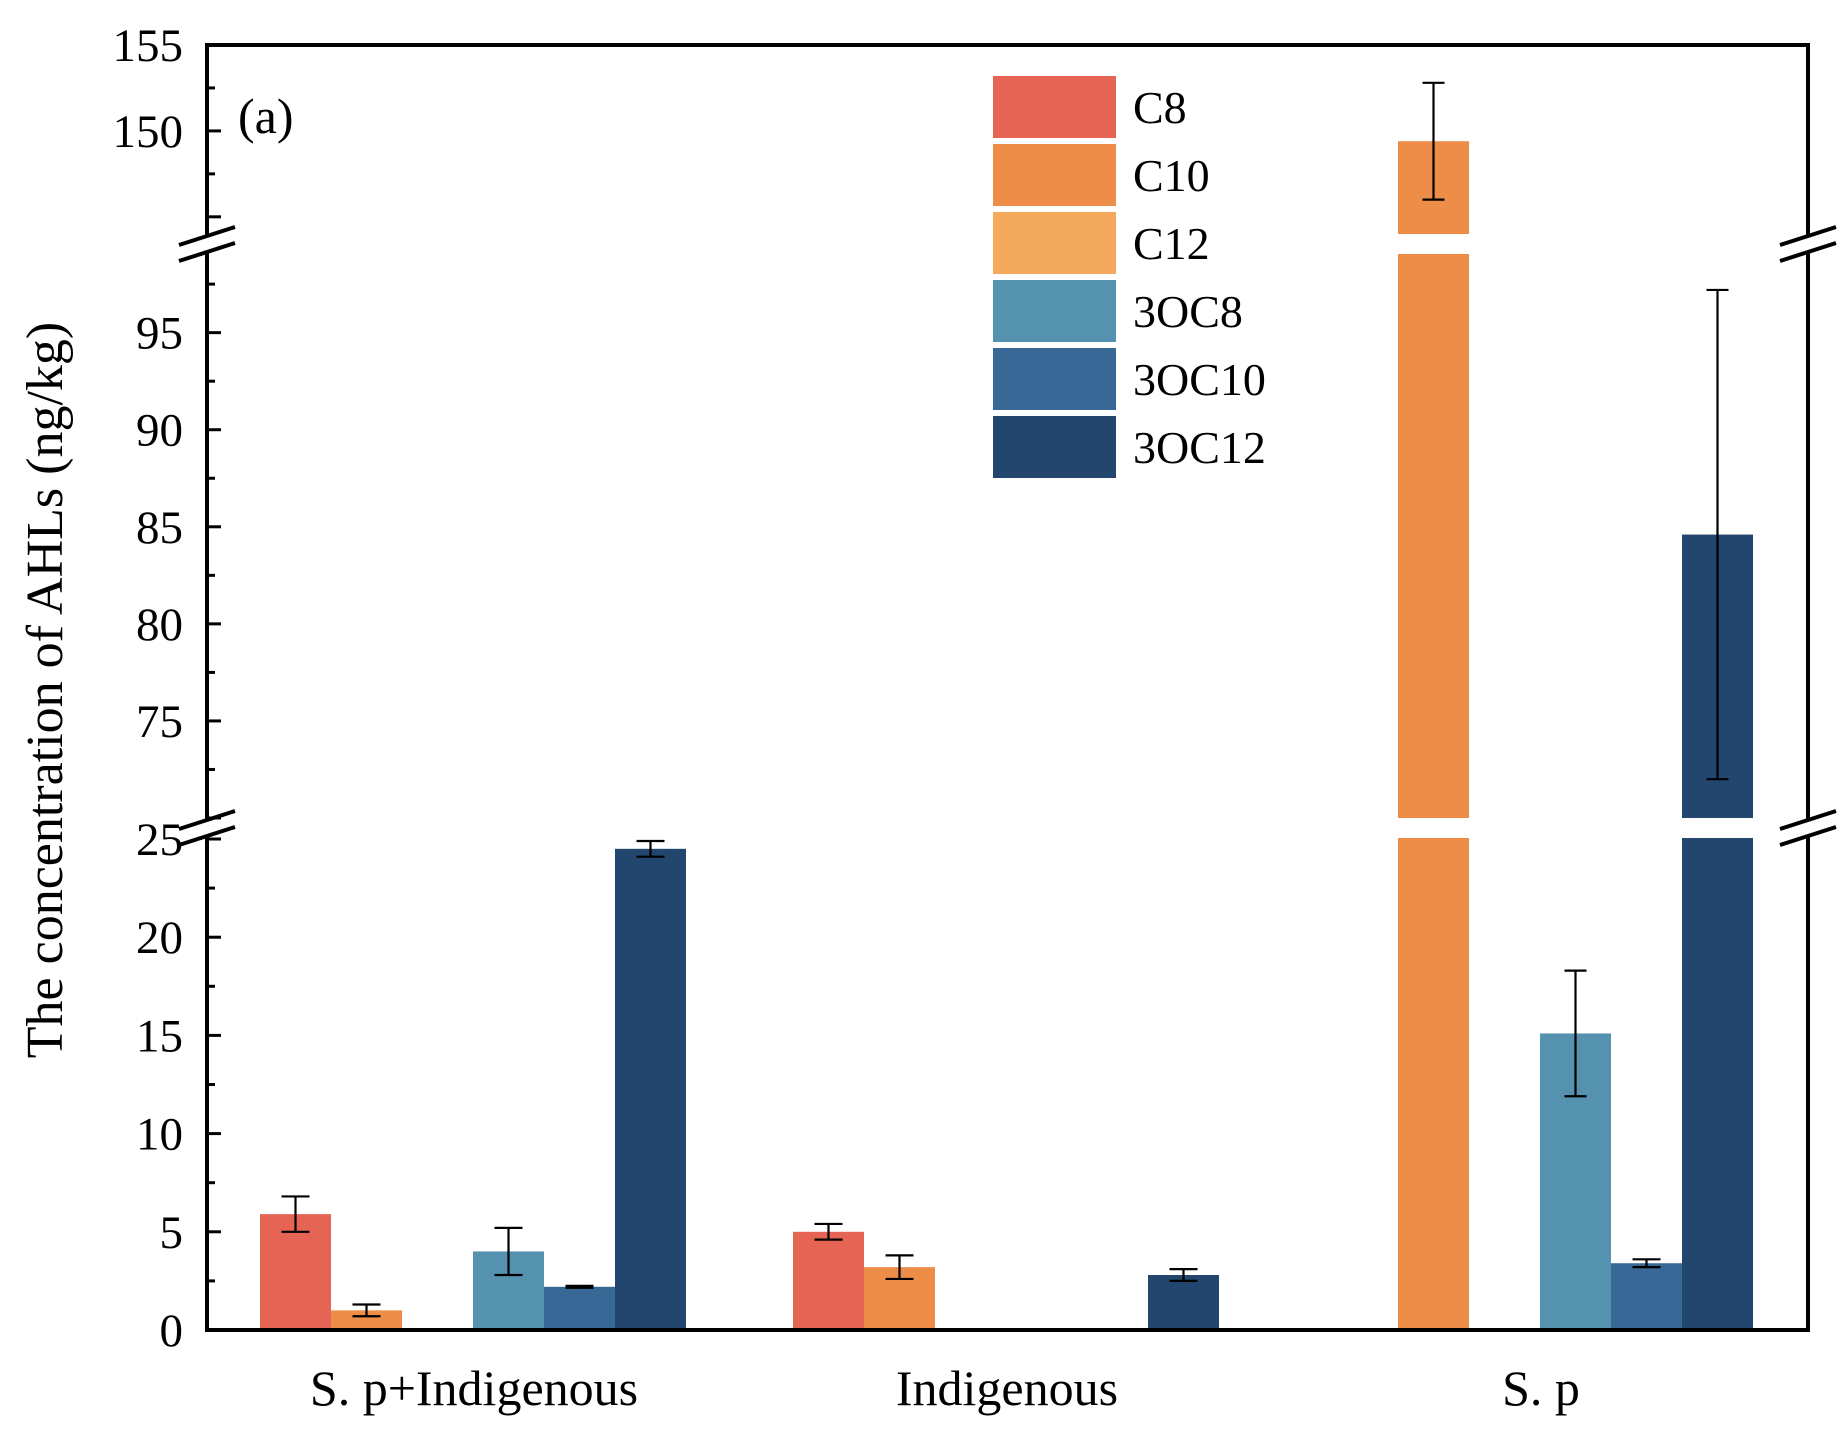 The width and height of the screenshot is (1846, 1435). I want to click on y-tick-label: 25, so click(159, 840).